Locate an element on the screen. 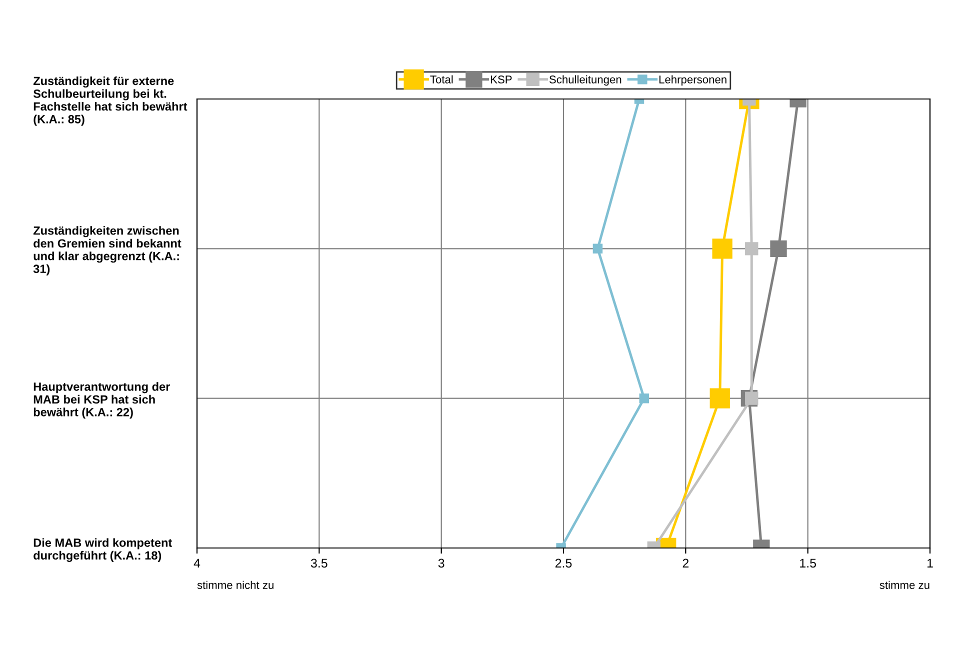 Image resolution: width=961 pixels, height=671 pixels. x-tick-label: 1.5 is located at coordinates (808, 563).